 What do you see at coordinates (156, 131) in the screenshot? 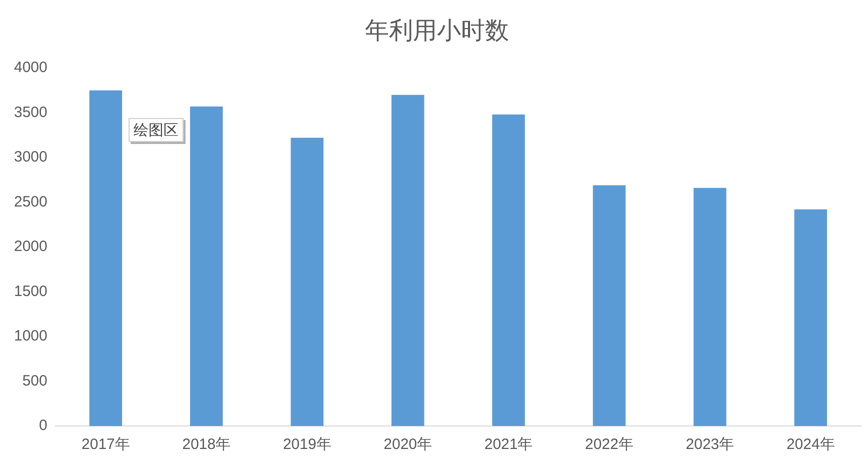
I see `annotation: 绘图区` at bounding box center [156, 131].